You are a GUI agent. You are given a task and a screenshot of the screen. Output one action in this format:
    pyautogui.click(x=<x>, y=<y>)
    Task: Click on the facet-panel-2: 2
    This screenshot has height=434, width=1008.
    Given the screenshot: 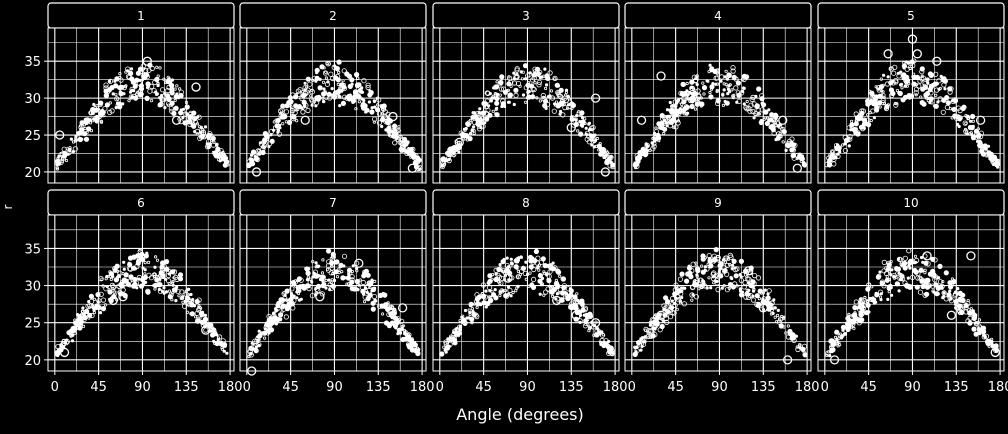 What is the action you would take?
    pyautogui.click(x=333, y=93)
    